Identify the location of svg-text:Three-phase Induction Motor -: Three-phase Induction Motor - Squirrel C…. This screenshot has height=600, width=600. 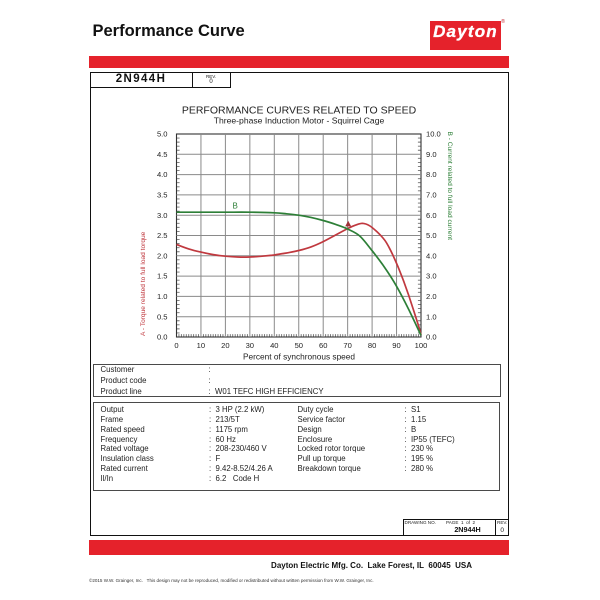
(299, 120).